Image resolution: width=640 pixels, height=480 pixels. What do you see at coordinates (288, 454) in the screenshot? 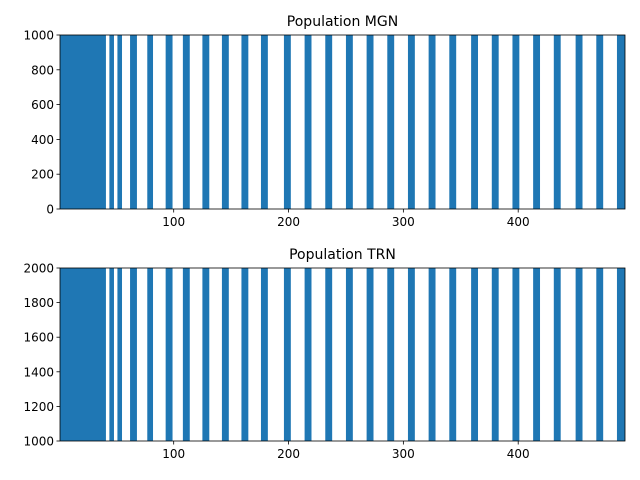
I see `trn-x-tick-label: 200` at bounding box center [288, 454].